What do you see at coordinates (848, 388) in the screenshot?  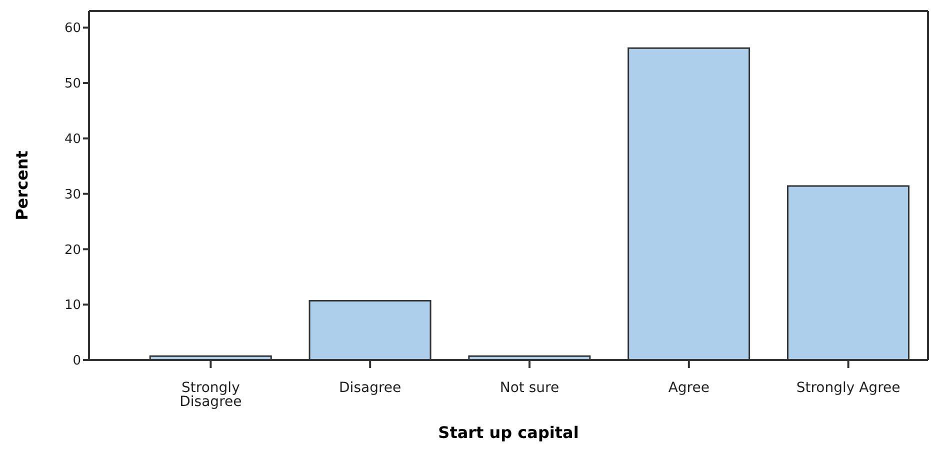 I see `x-tick-label: Strongly Agree` at bounding box center [848, 388].